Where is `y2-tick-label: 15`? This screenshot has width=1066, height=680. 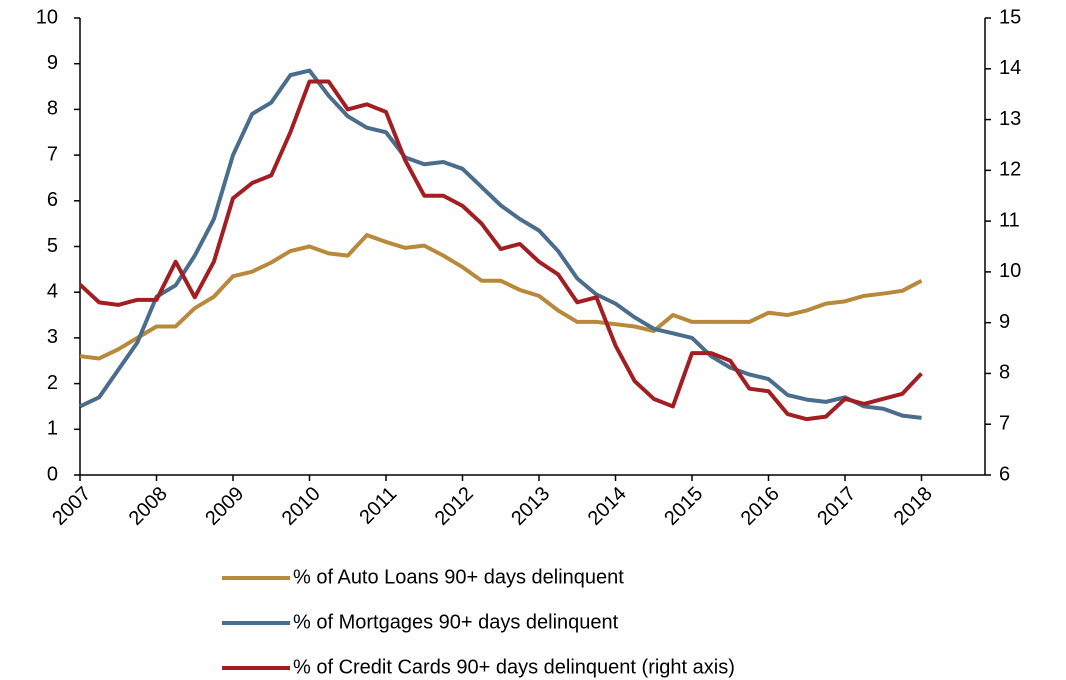
y2-tick-label: 15 is located at coordinates (1010, 17).